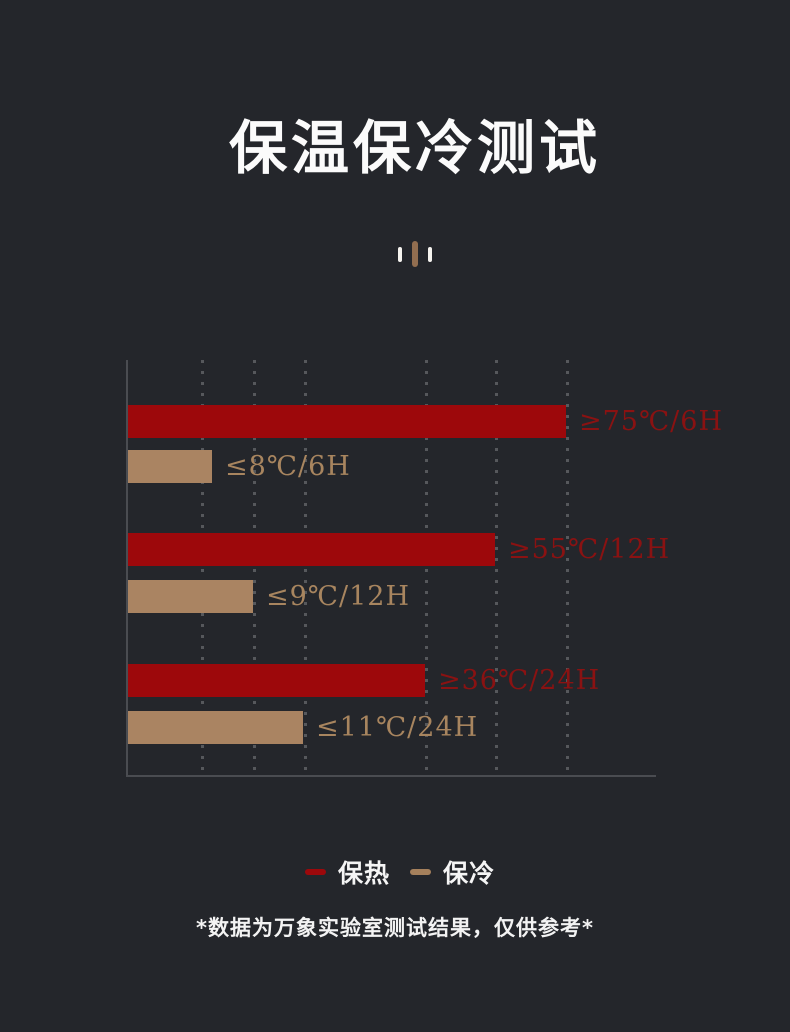 The height and width of the screenshot is (1032, 790). What do you see at coordinates (315, 872) in the screenshot?
I see `legend-swatch-hot` at bounding box center [315, 872].